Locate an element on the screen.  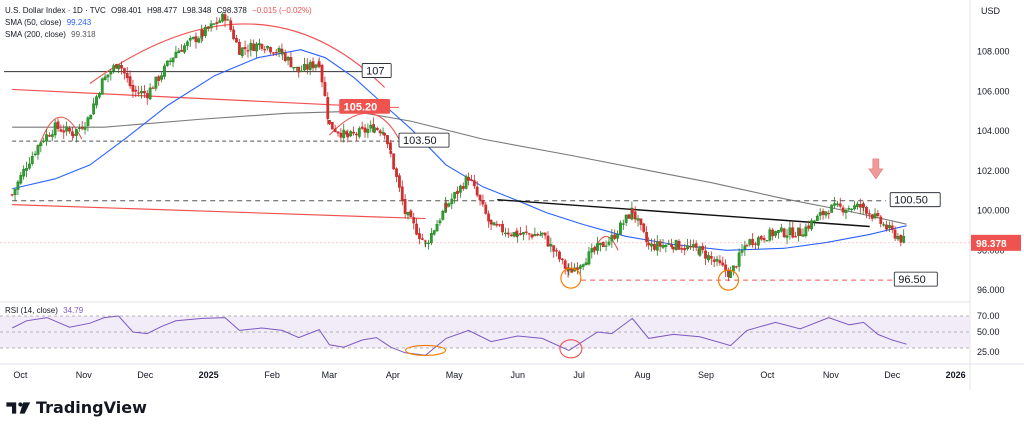
tradingview-logo: TradingView is located at coordinates (76, 407).